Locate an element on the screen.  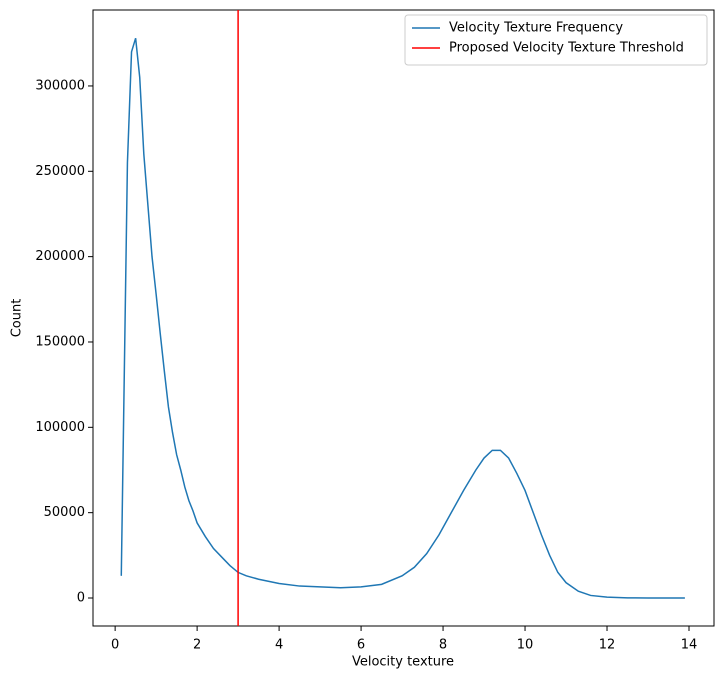
x-tick-label: 6 is located at coordinates (361, 645).